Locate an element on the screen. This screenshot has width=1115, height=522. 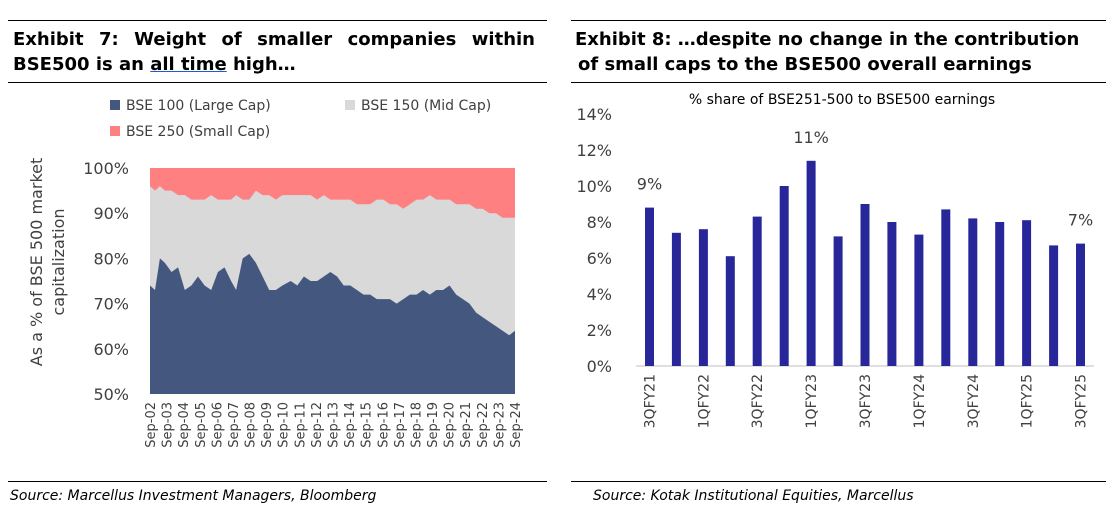
bar-data-label: 7% is located at coordinates (1080, 220).